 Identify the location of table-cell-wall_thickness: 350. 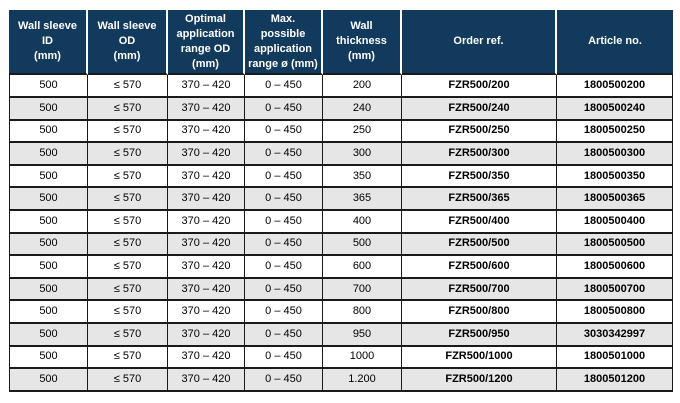
(362, 177).